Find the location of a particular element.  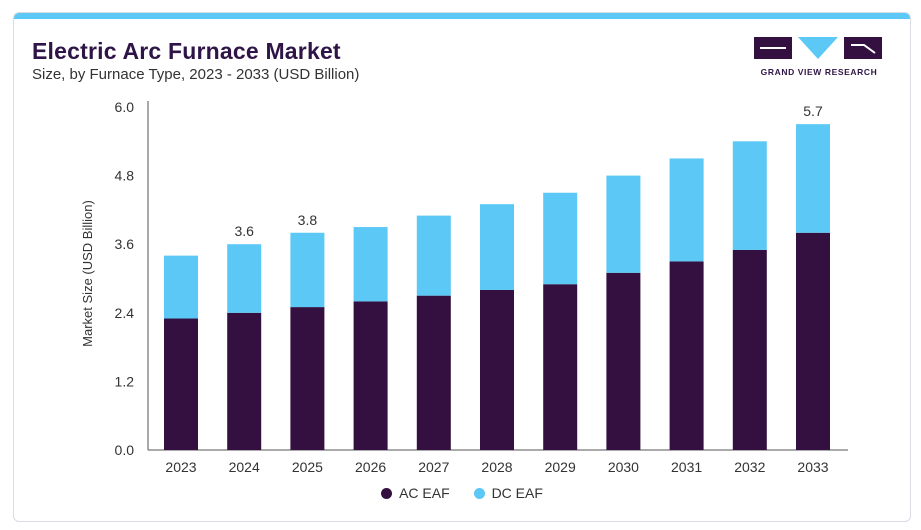

bar-ac-eaf-2027 is located at coordinates (433, 372).